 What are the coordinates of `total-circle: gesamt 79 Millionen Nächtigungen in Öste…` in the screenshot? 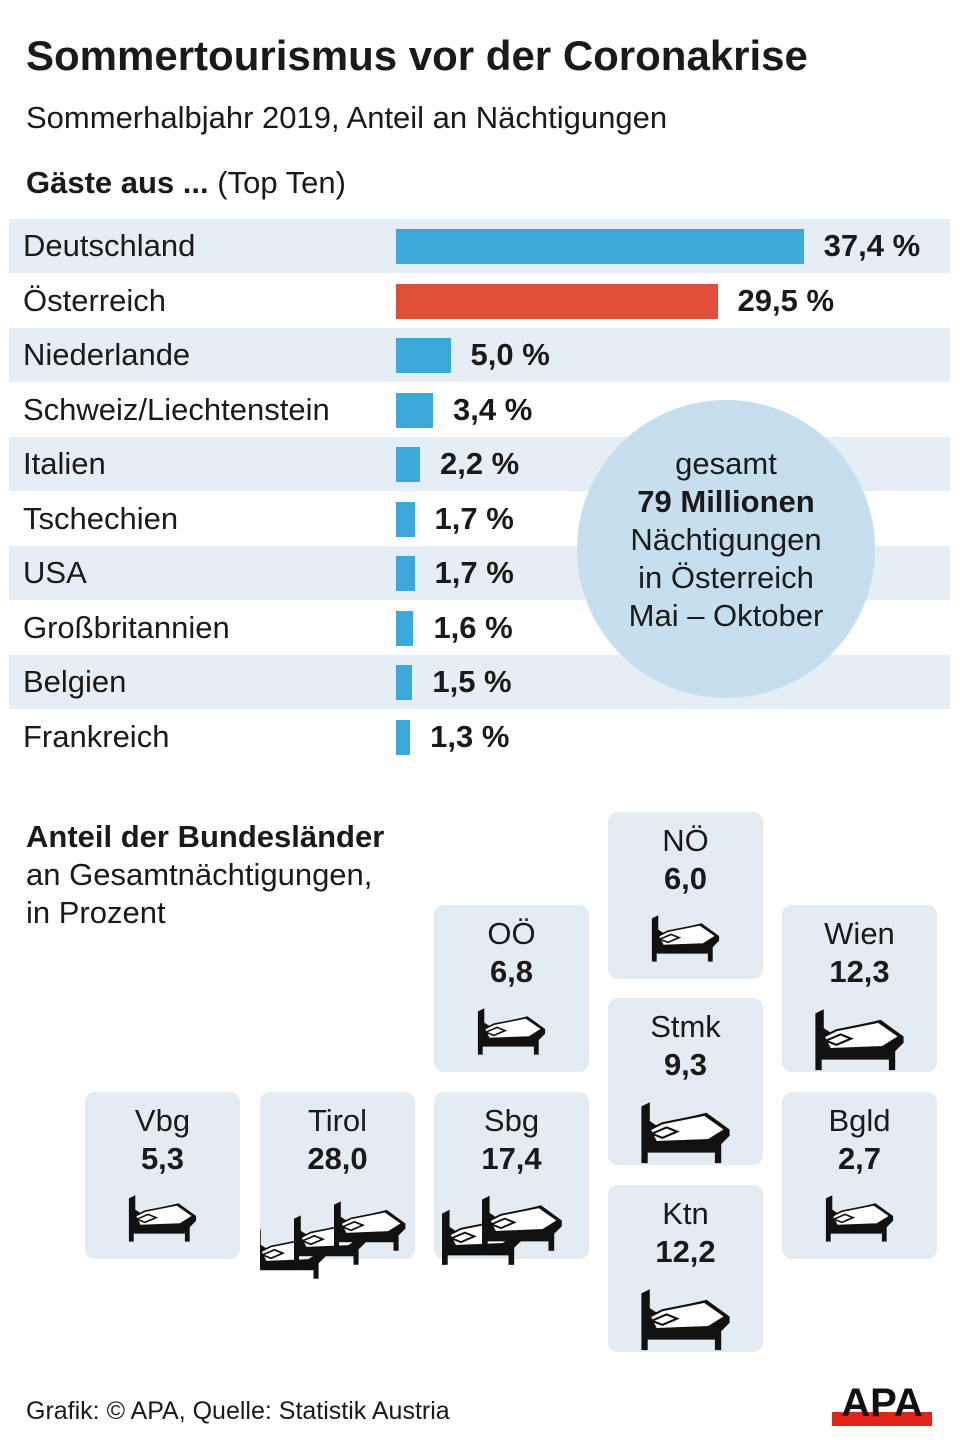 It's located at (726, 549).